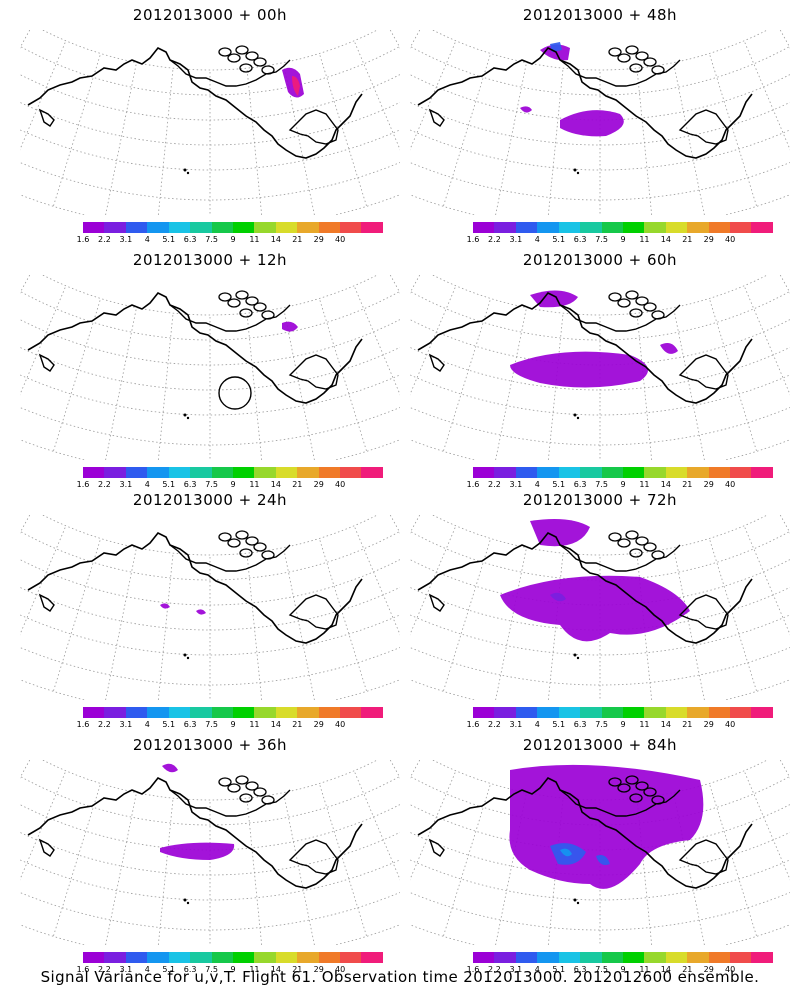 The image size is (800, 1000). What do you see at coordinates (644, 484) in the screenshot?
I see `colorbar-tick-label: 11` at bounding box center [644, 484].